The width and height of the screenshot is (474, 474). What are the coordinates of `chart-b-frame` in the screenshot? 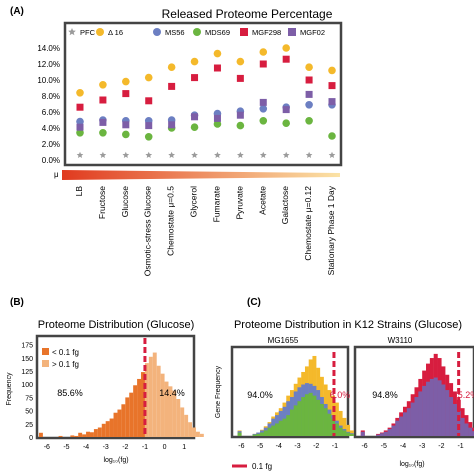 It's located at (115, 387).